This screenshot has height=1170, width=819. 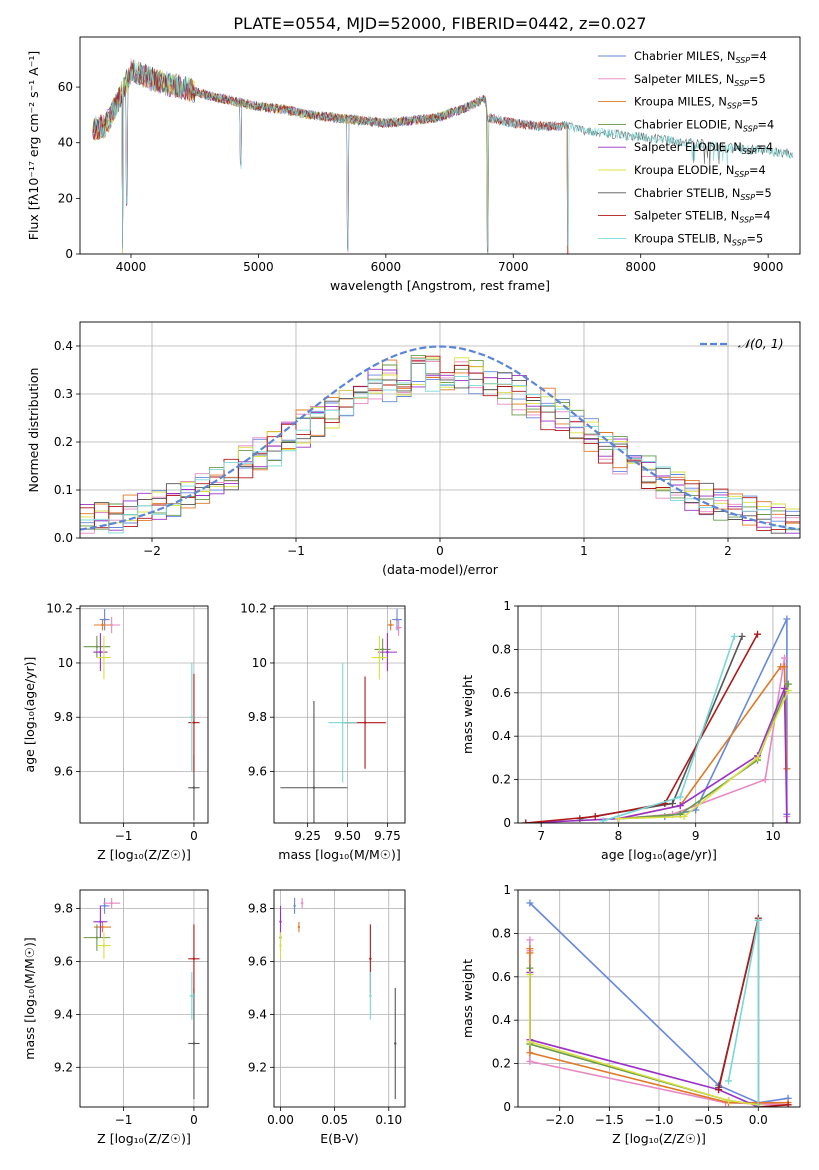 What do you see at coordinates (59, 609) in the screenshot?
I see `age-vs-Z-y-tick-label: 10.2` at bounding box center [59, 609].